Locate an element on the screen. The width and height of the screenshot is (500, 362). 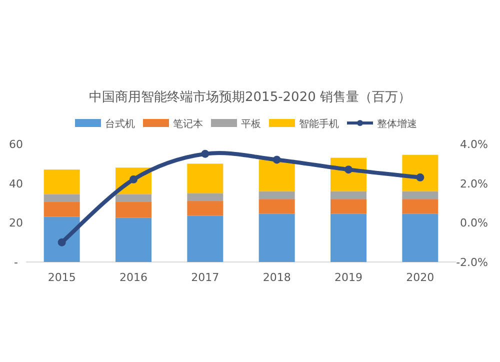
legend-label: 台式机 is located at coordinates (120, 124).